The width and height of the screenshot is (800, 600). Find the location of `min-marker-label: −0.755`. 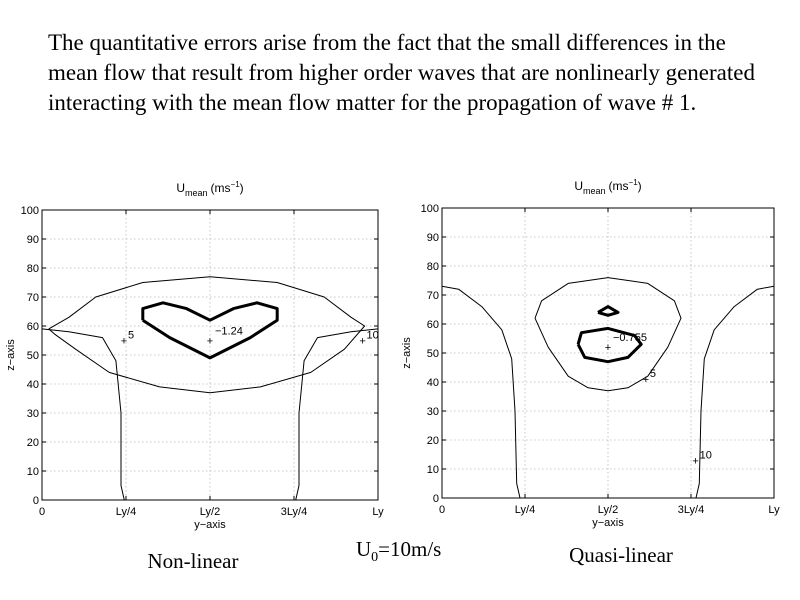

min-marker-label: −0.755 is located at coordinates (630, 338).